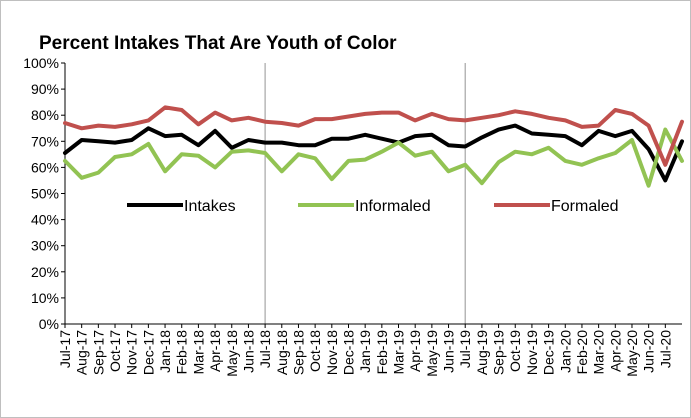 Image resolution: width=691 pixels, height=418 pixels. Describe the element at coordinates (499, 352) in the screenshot. I see `x-tick-label: Sep-19` at that location.